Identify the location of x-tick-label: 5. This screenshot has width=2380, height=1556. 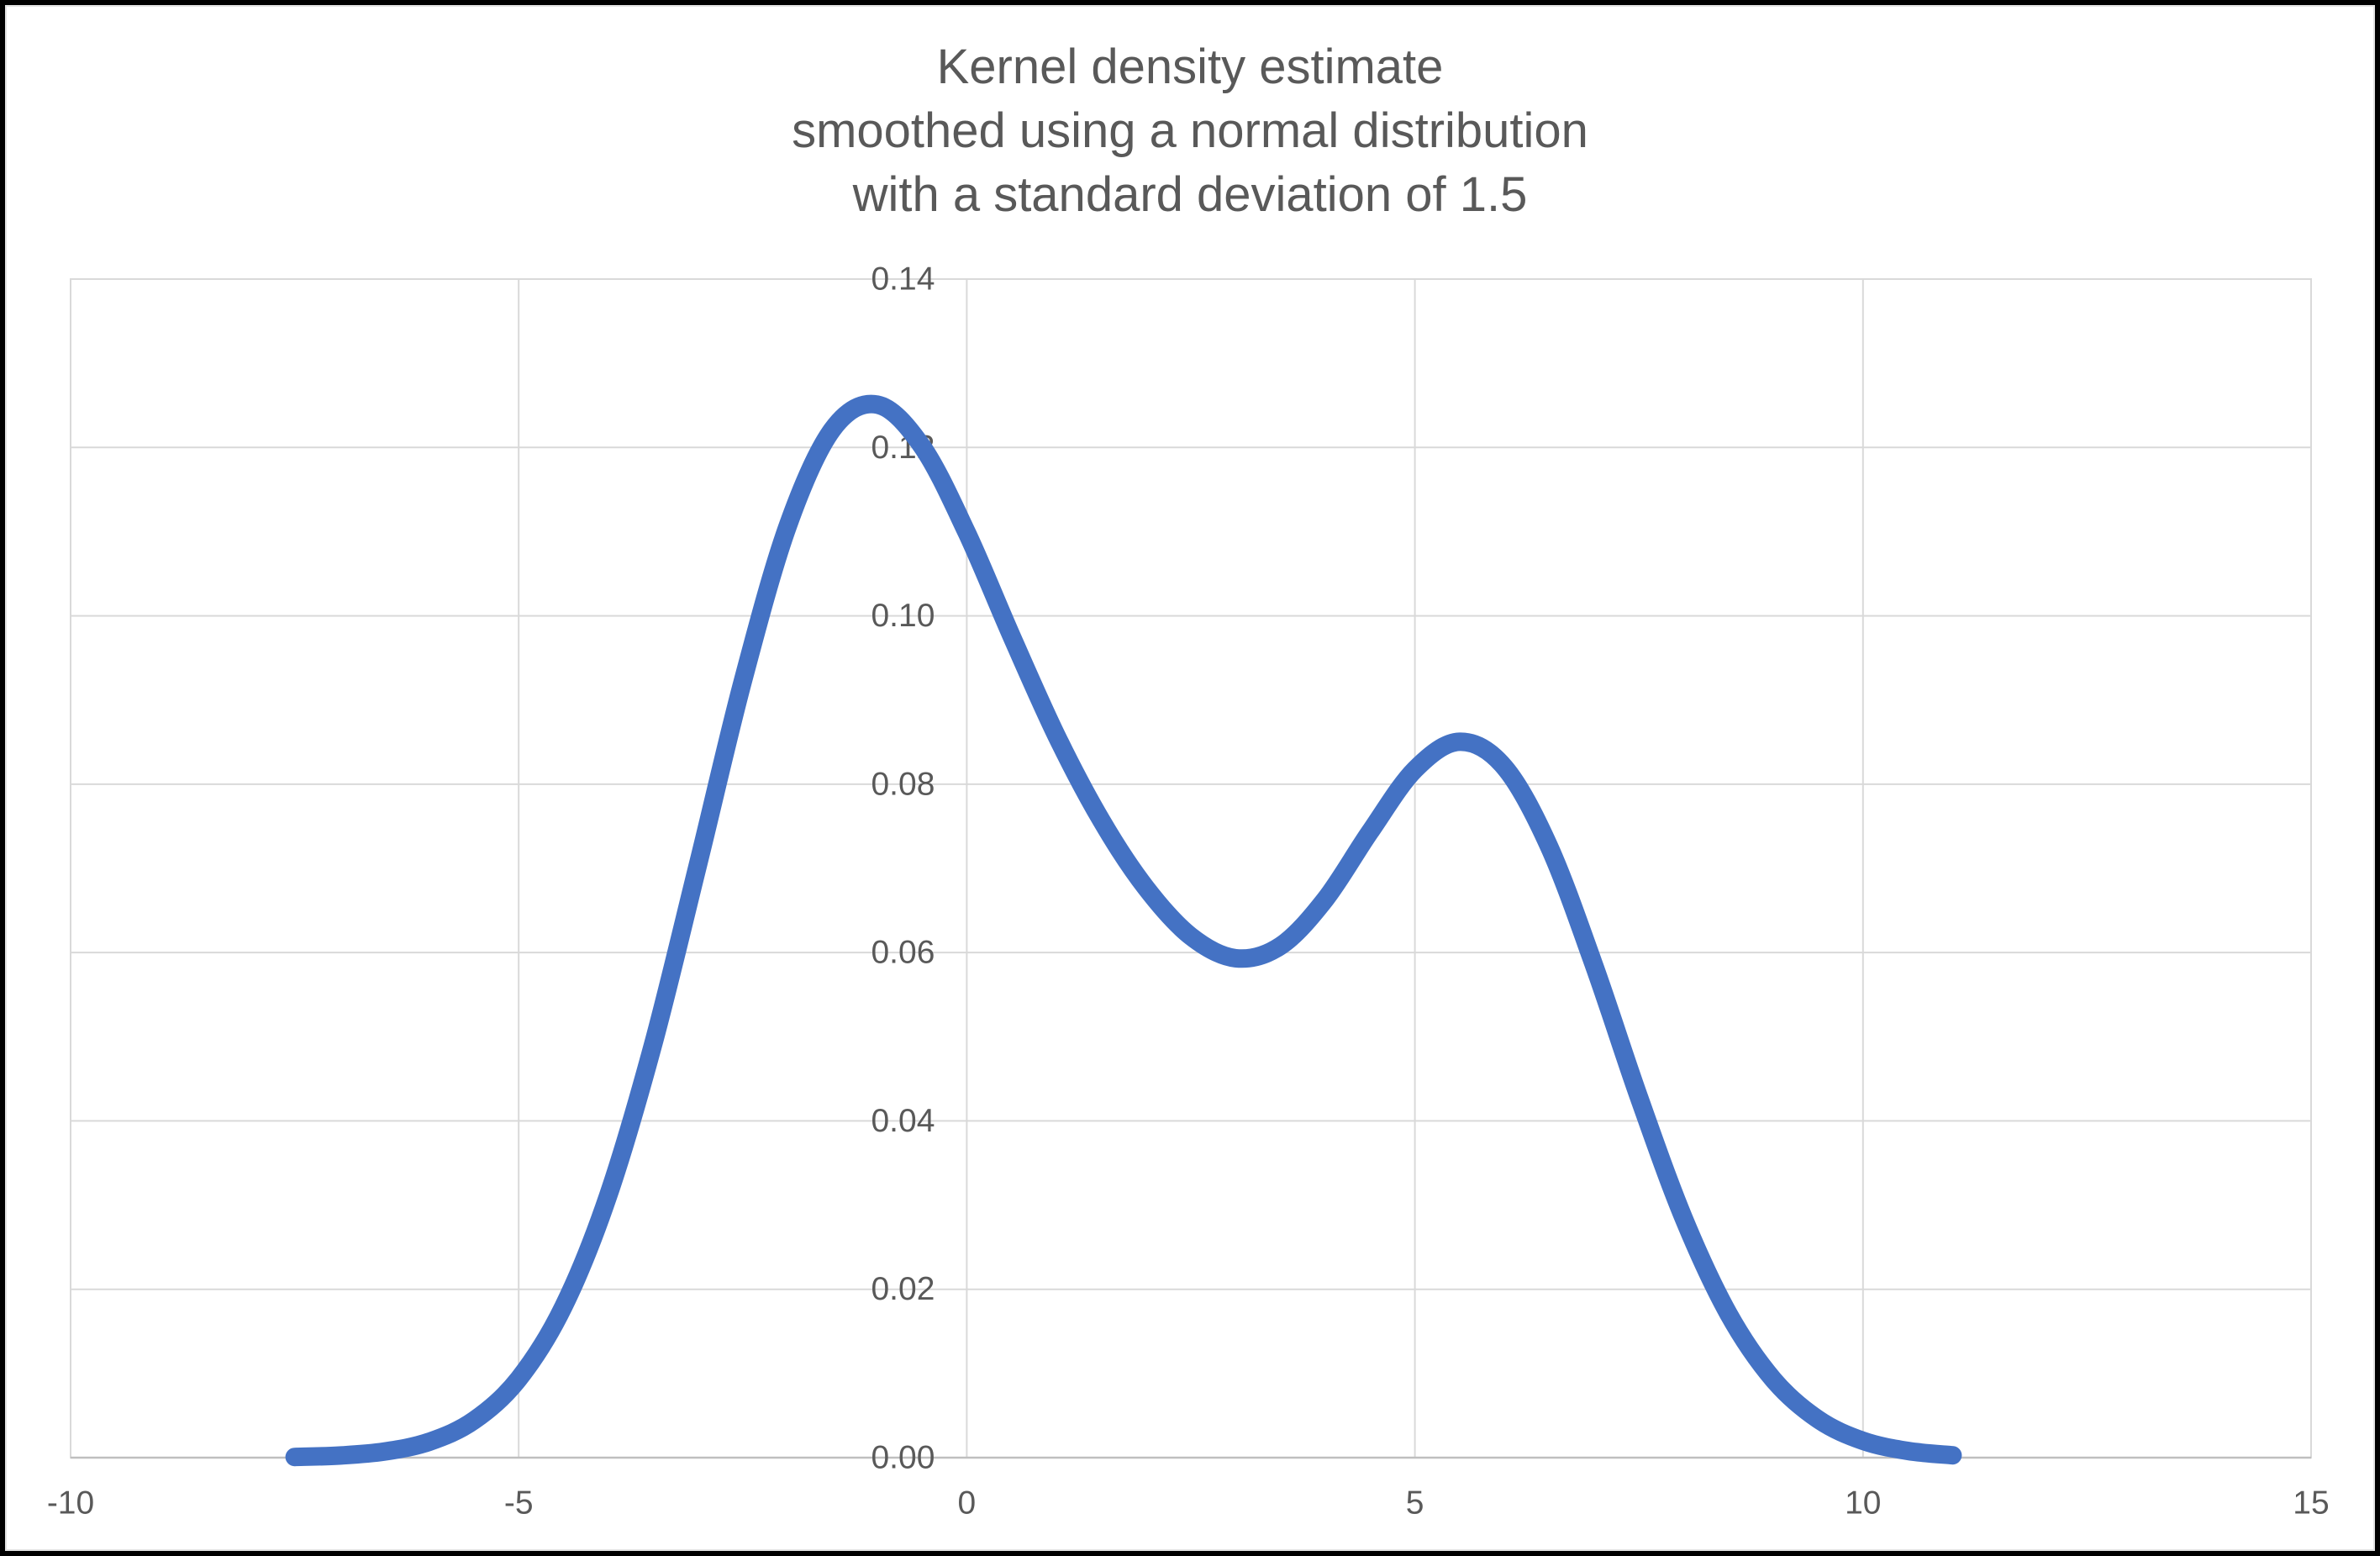
(1415, 1503).